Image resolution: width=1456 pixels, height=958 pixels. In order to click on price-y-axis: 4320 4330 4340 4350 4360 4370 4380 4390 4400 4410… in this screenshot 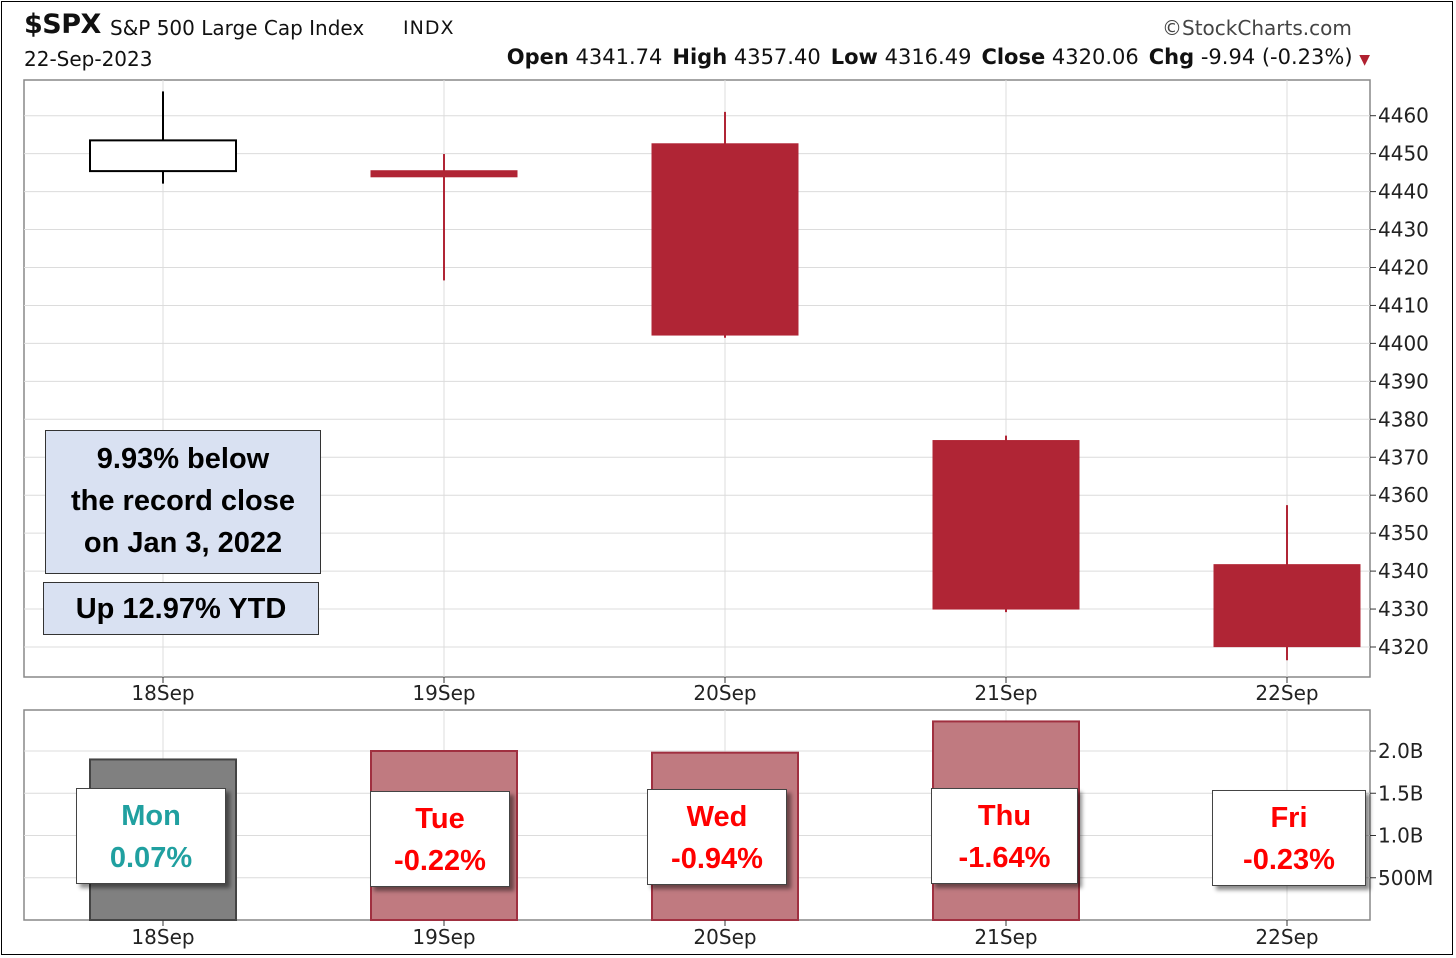, I will do `click(1399, 381)`.